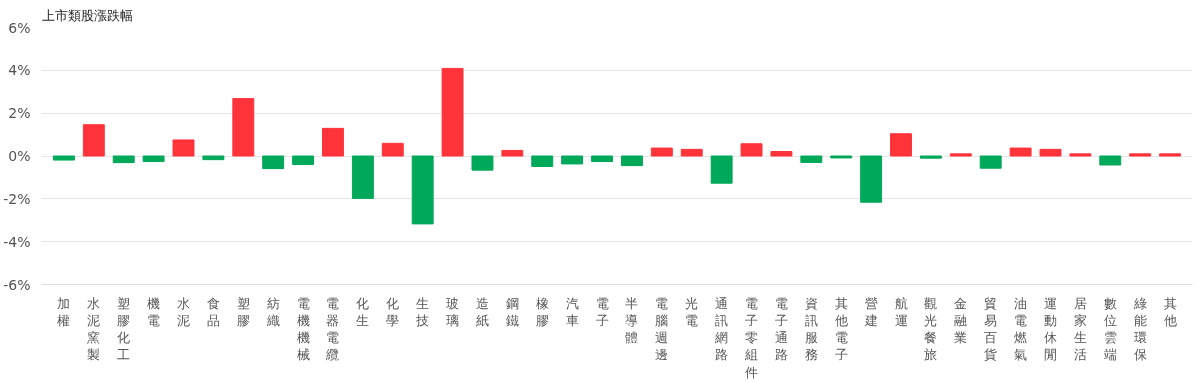 This screenshot has width=1200, height=382. I want to click on x-tick-label: 航運, so click(901, 311).